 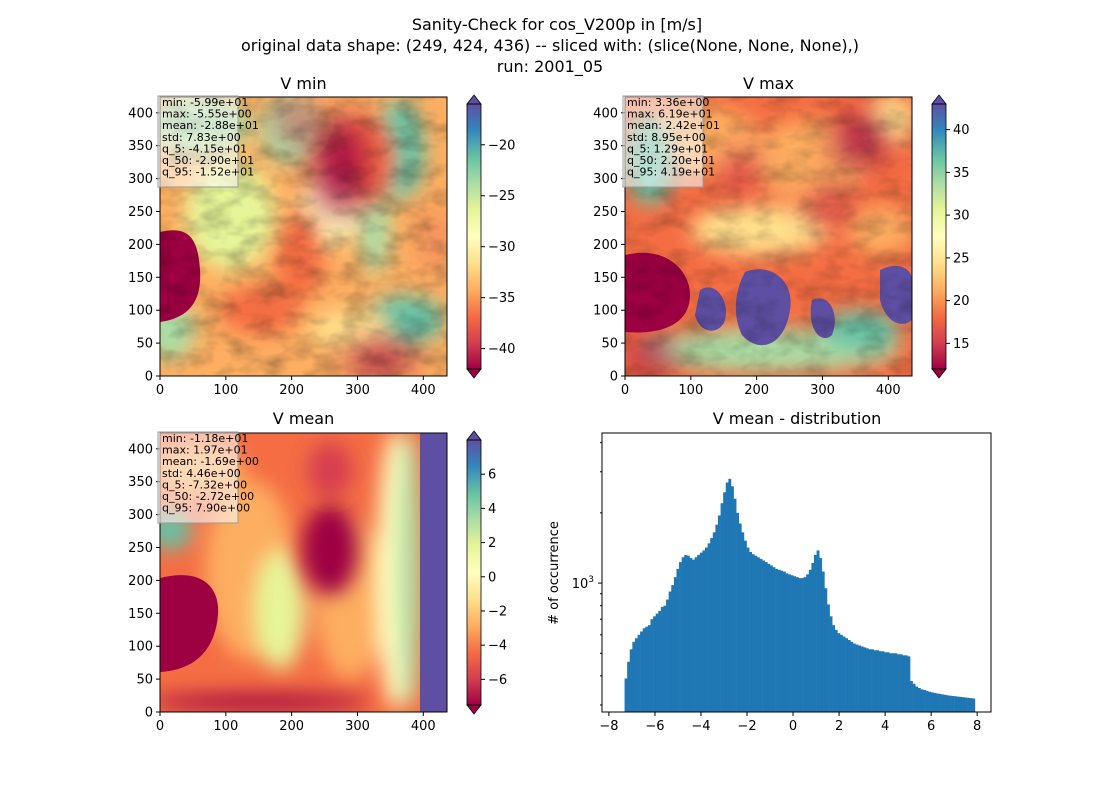 I want to click on vmin-panel: V min, so click(x=321, y=236).